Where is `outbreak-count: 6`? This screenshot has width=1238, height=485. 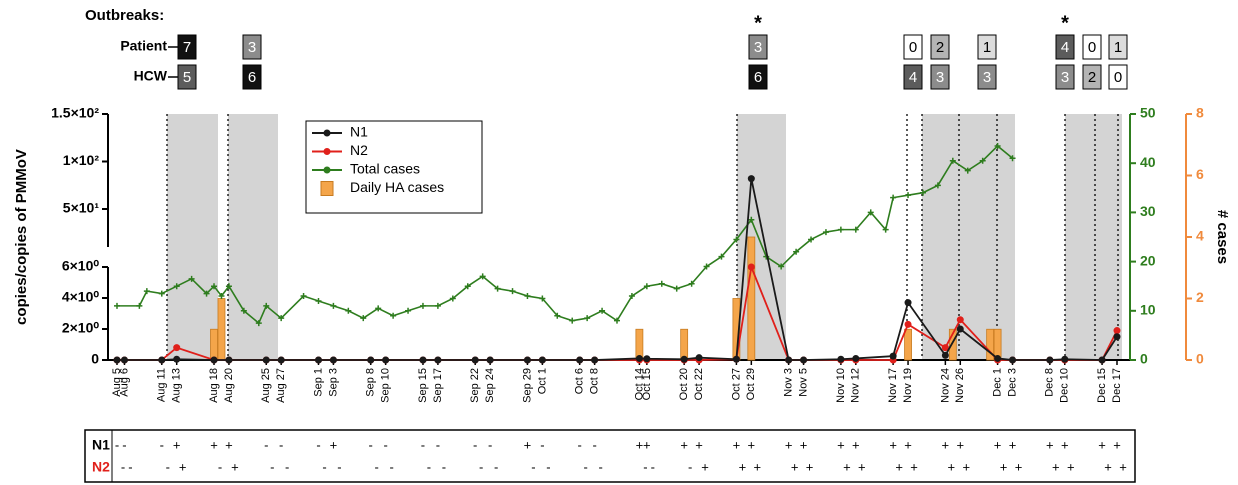
outbreak-count: 6 is located at coordinates (252, 77).